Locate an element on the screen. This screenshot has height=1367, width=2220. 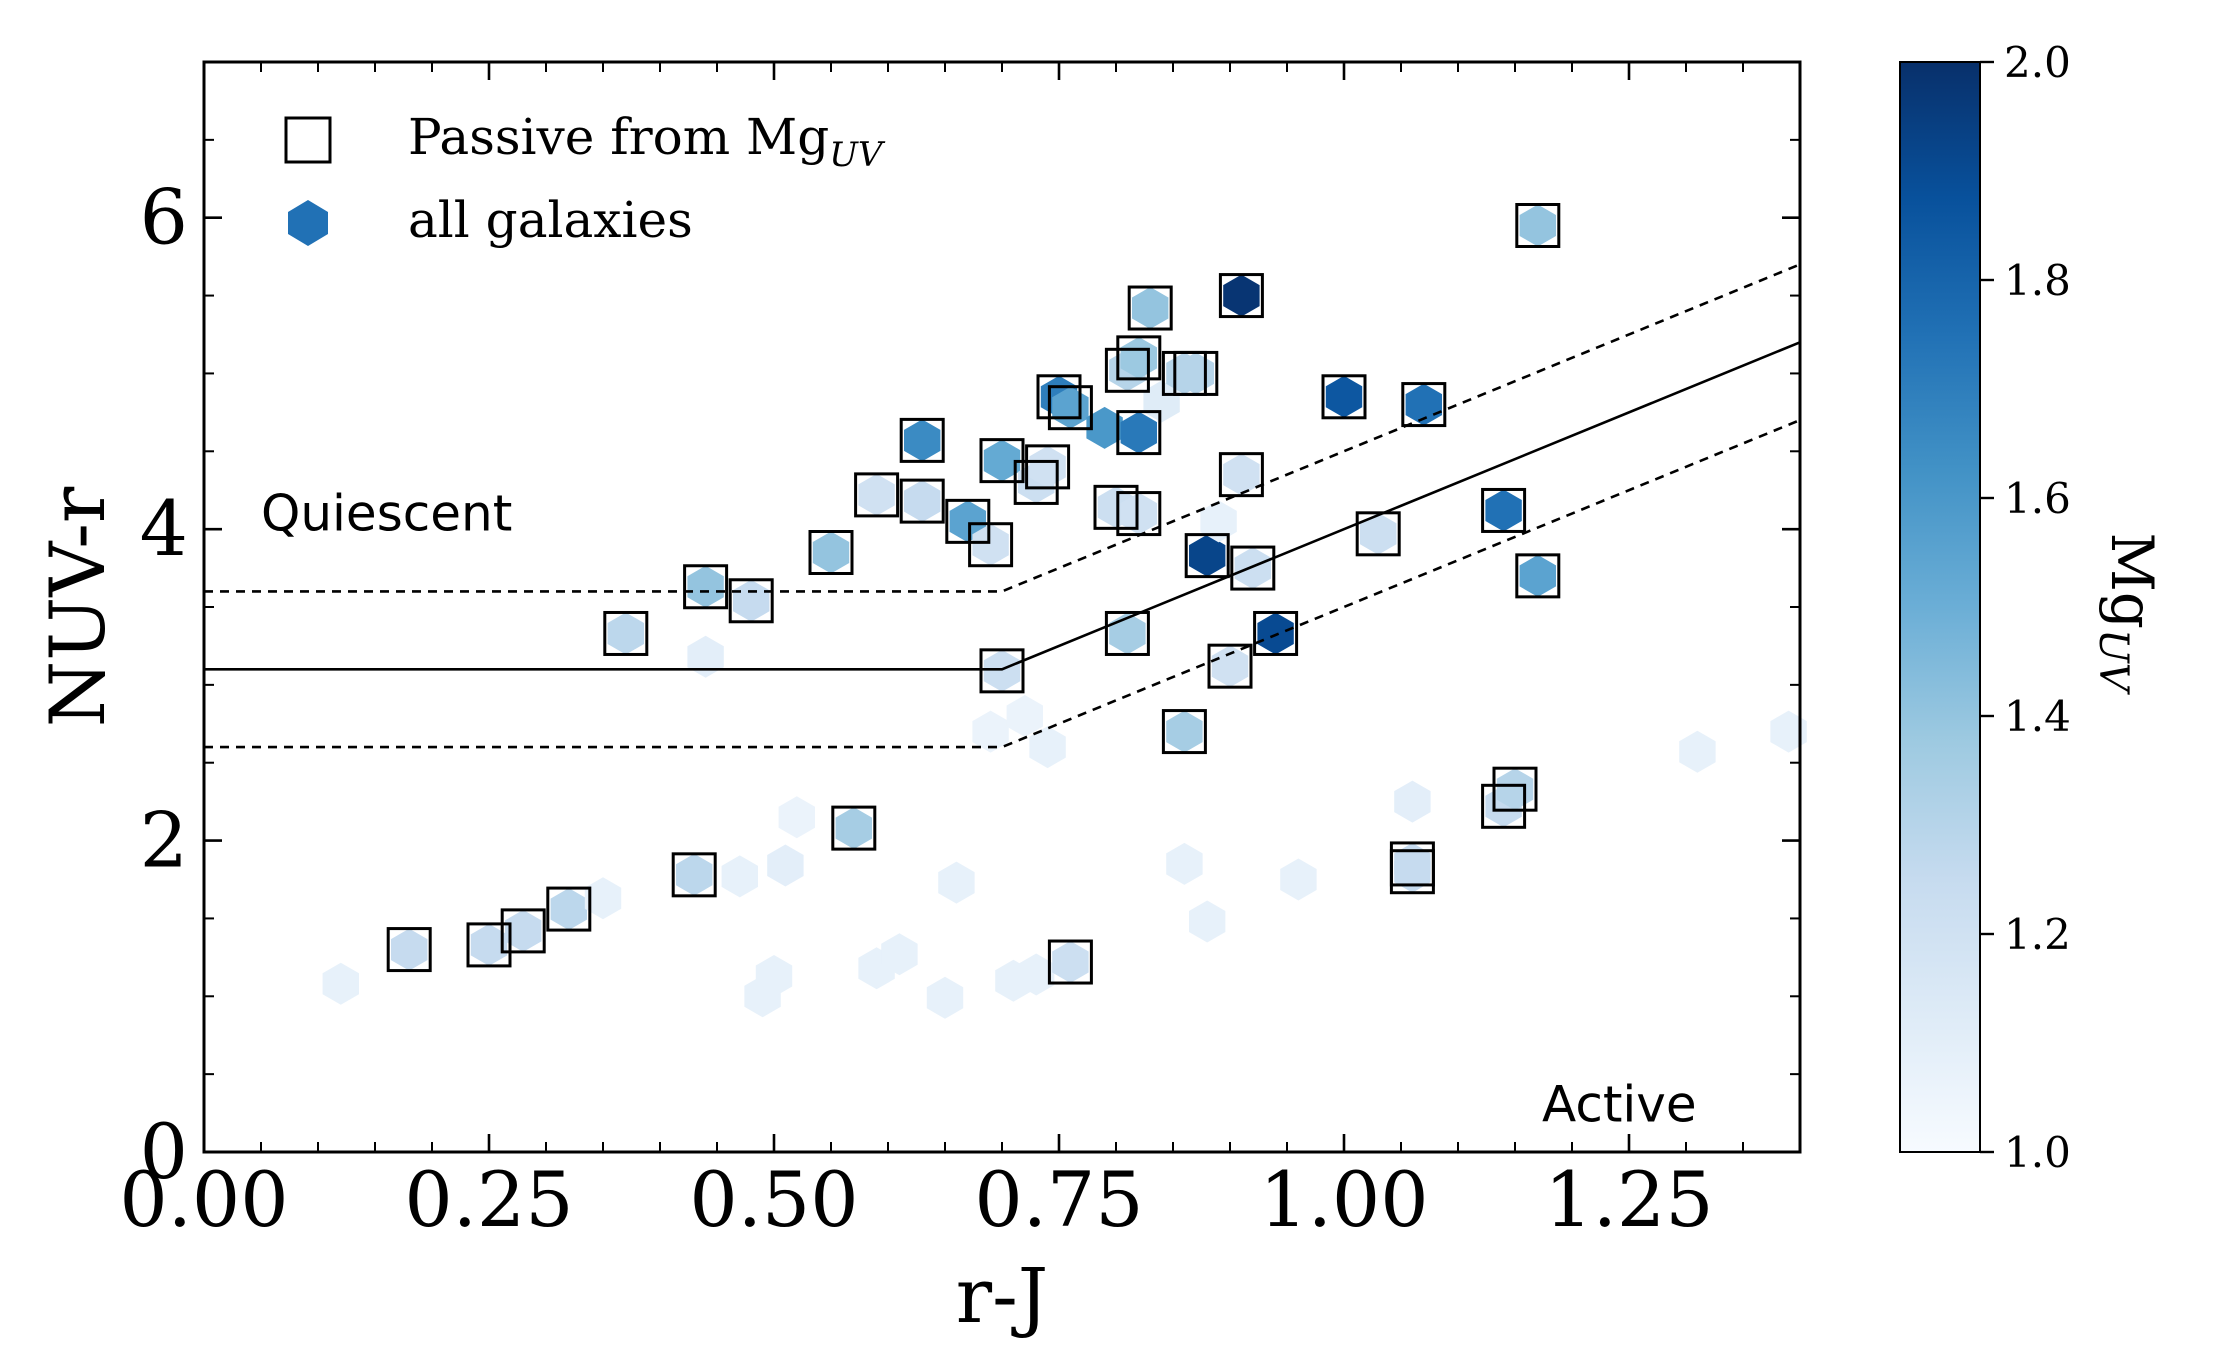
colorbar-tick-label: 1.2 is located at coordinates (2037, 934).